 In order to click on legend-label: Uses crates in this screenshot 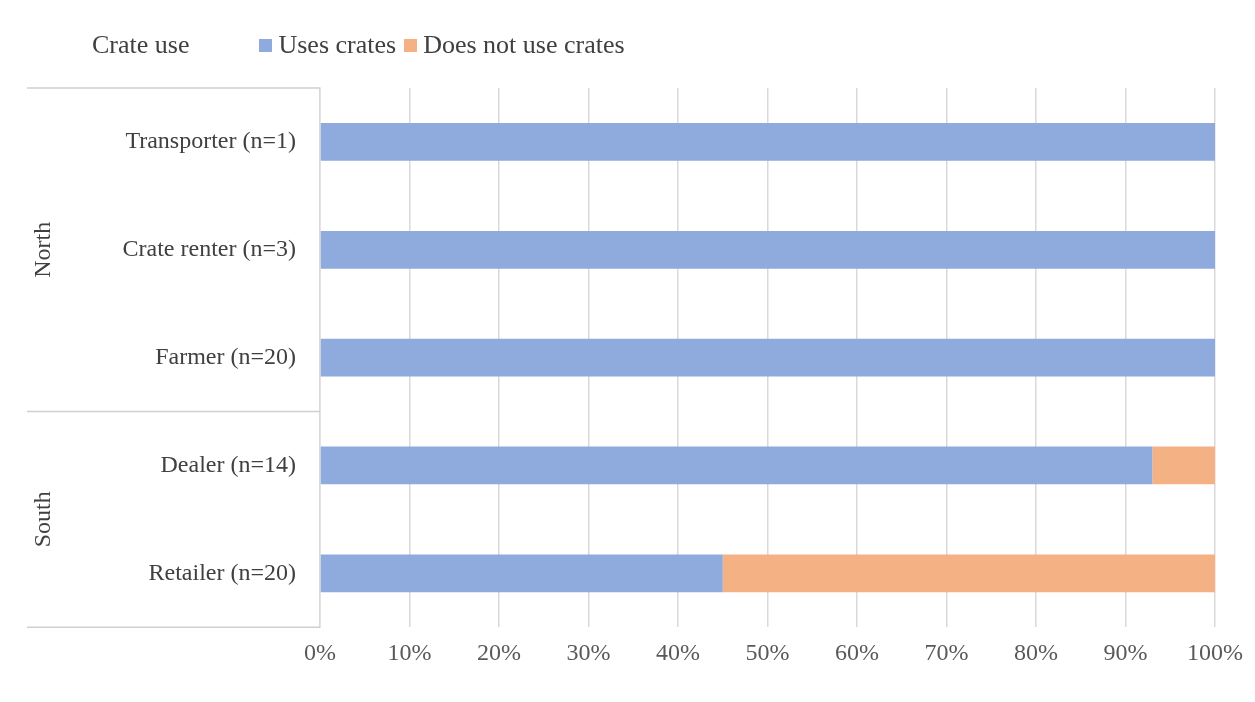, I will do `click(337, 45)`.